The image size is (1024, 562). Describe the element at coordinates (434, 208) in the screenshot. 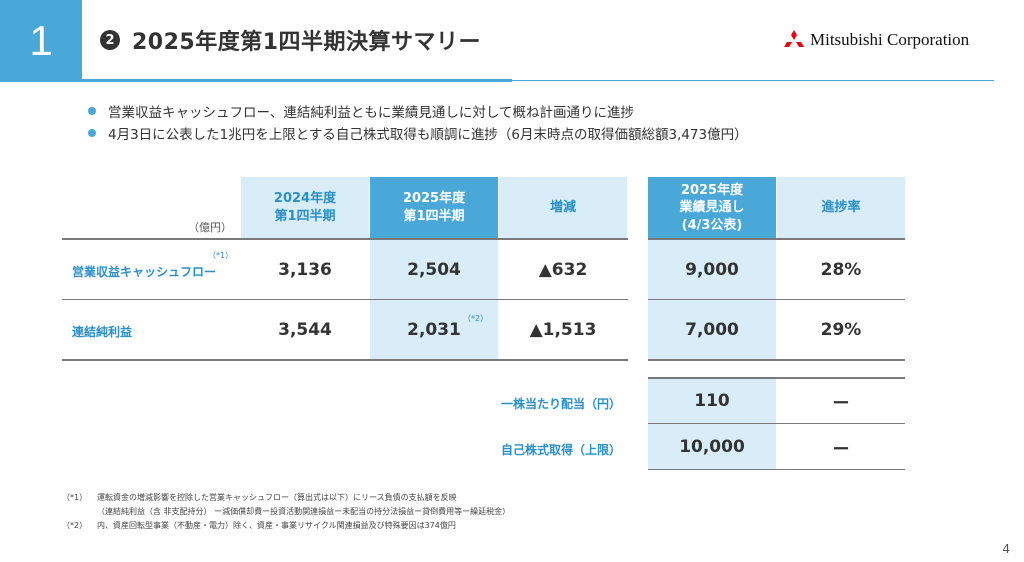

I see `header-fy2025-q1: 2025年度 第1四半期` at that location.